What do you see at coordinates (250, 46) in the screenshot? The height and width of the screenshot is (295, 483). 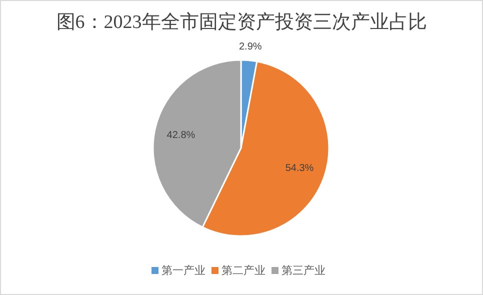 I see `data-label: 2.9%` at bounding box center [250, 46].